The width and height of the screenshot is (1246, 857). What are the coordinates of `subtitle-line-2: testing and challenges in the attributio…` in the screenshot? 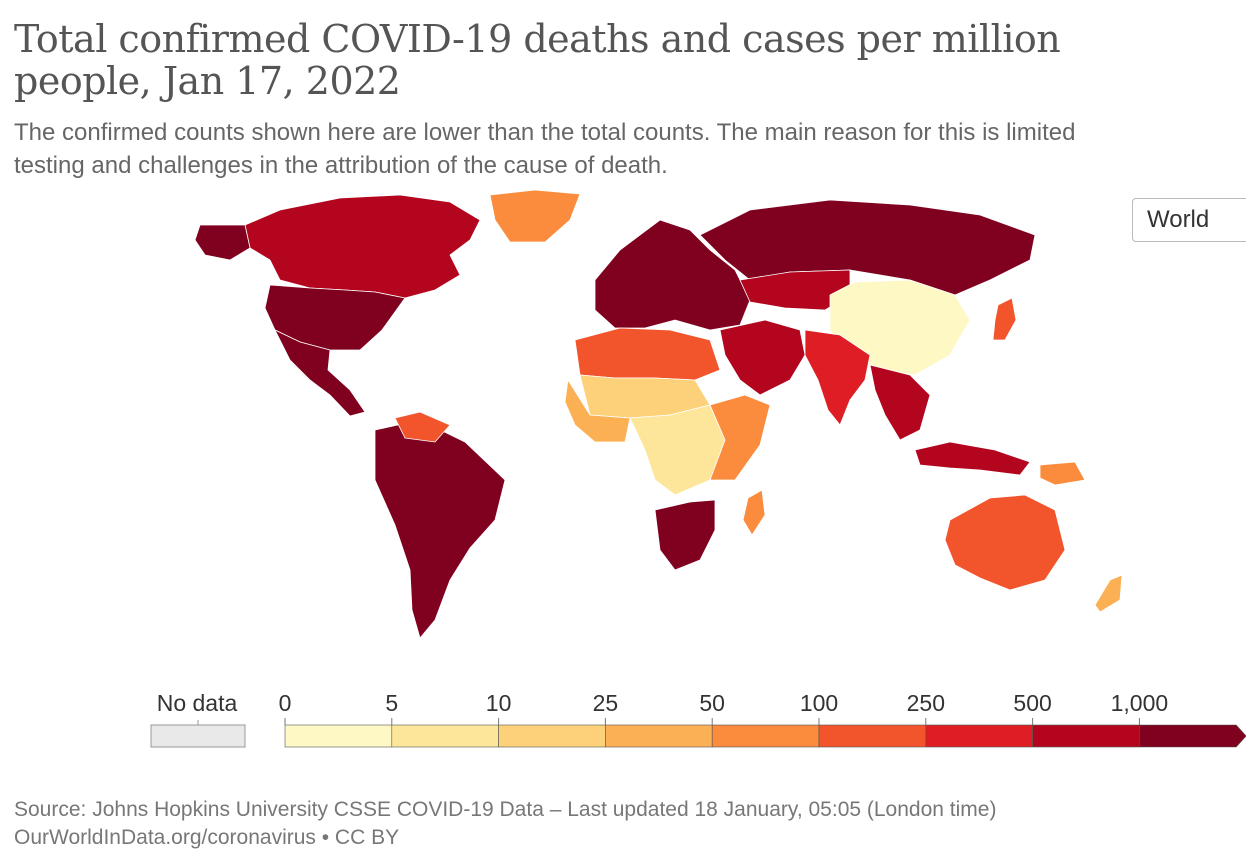 It's located at (341, 165).